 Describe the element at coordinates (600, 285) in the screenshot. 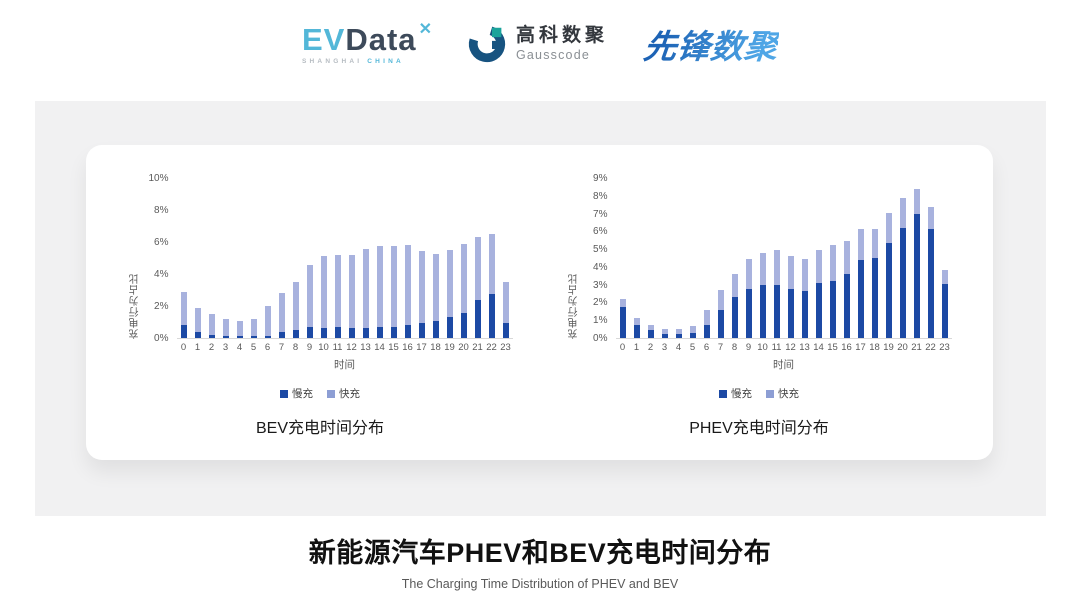

I see `y-tick-label: 3%` at that location.